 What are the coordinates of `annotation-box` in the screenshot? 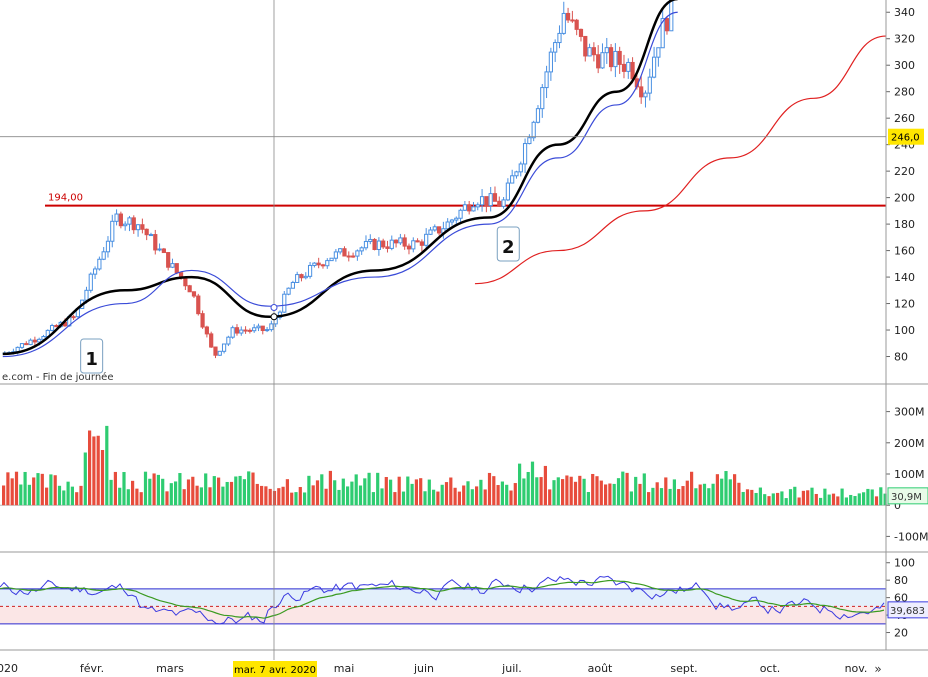 It's located at (92, 356).